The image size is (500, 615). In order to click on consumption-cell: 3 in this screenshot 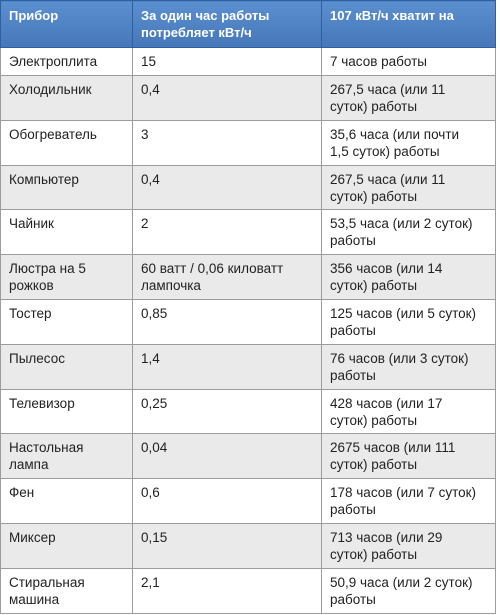, I will do `click(227, 142)`.